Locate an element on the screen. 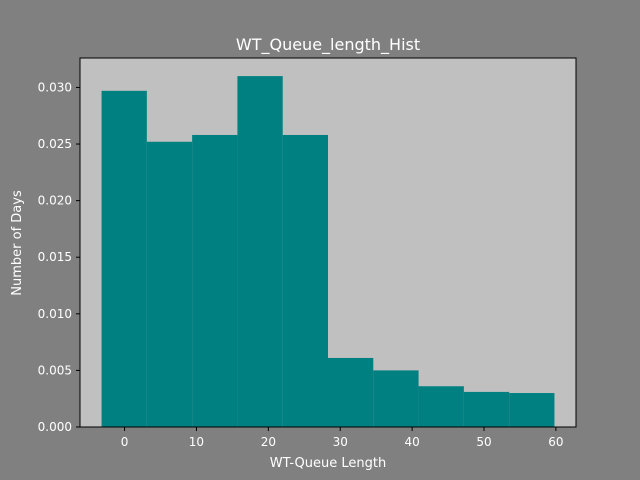 The width and height of the screenshot is (640, 480). x-tick-label: 50 is located at coordinates (483, 442).